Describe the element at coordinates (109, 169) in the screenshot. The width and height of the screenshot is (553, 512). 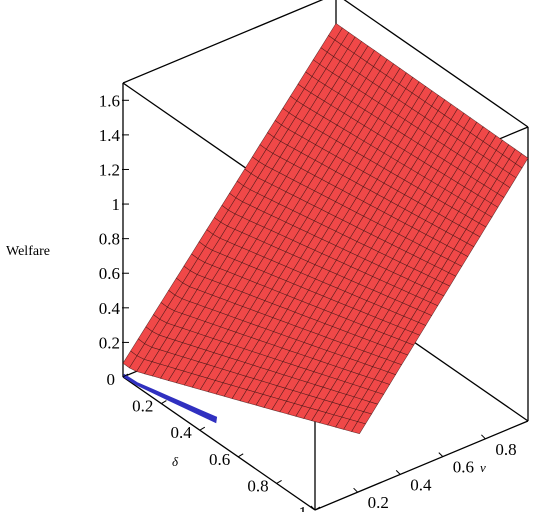
I see `z-tick-label: 1.2` at that location.